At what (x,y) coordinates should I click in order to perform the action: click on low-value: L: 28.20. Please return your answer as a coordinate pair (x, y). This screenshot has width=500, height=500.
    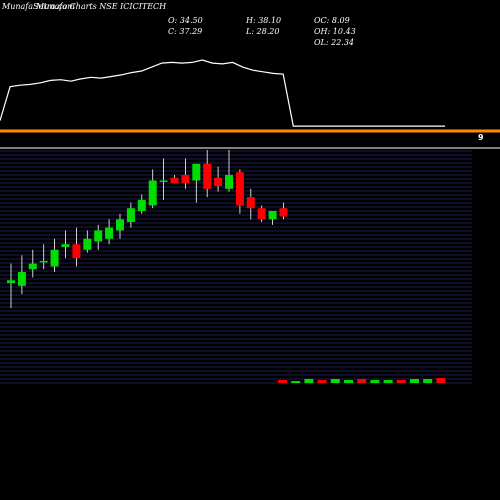
    Looking at the image, I should click on (263, 31).